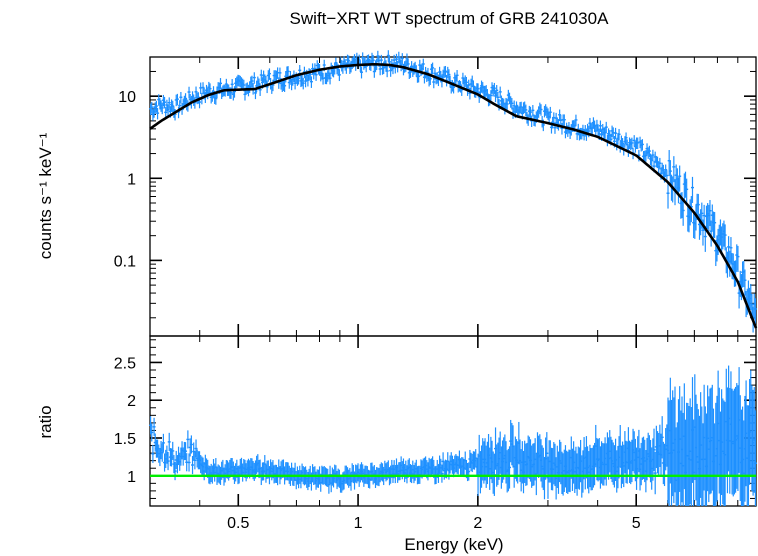 The width and height of the screenshot is (758, 556). I want to click on ratio-y-tick-label: 1.5, so click(125, 439).